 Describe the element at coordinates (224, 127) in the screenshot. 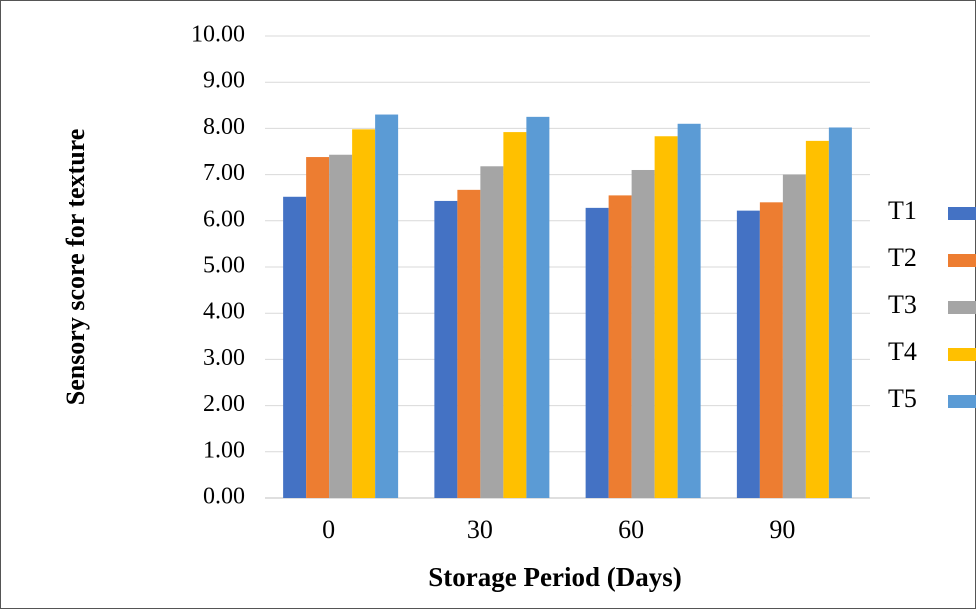

I see `y-tick-label: 8.00` at that location.